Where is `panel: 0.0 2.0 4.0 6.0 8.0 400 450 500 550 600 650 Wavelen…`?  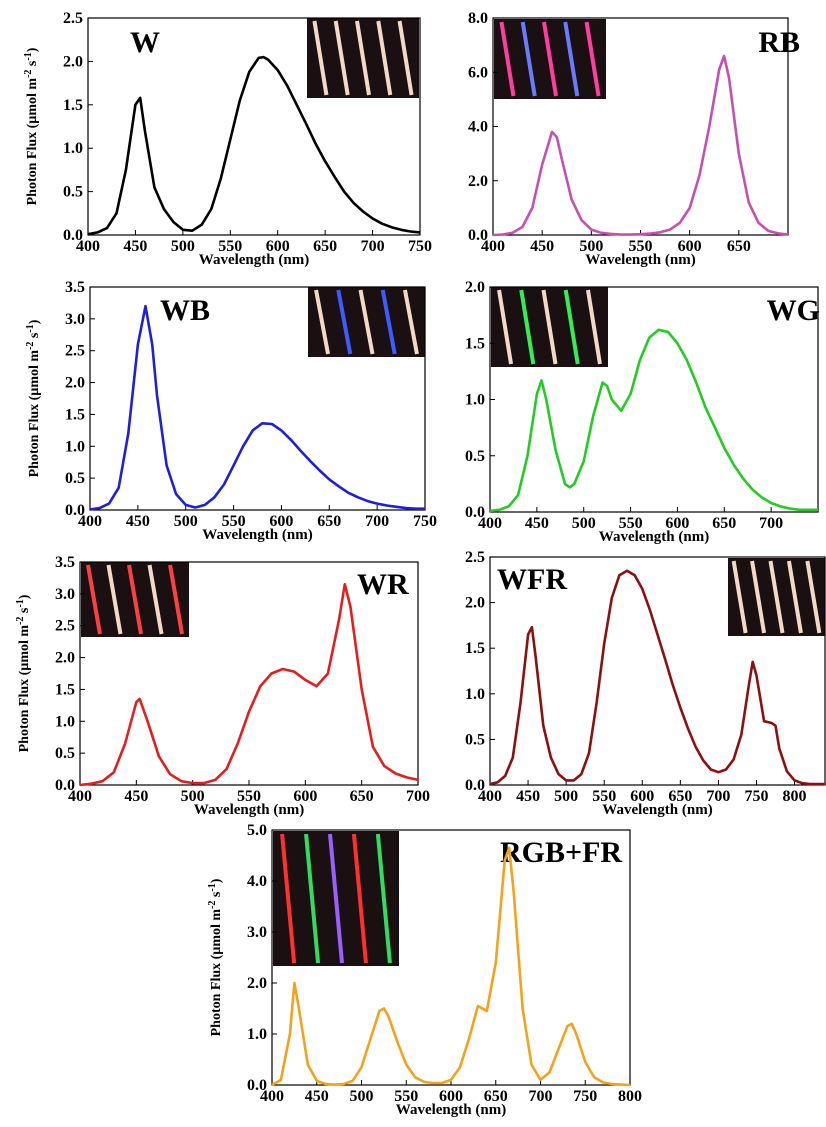
panel: 0.0 2.0 4.0 6.0 8.0 400 450 500 550 600 650 Wavelen… is located at coordinates (634, 139).